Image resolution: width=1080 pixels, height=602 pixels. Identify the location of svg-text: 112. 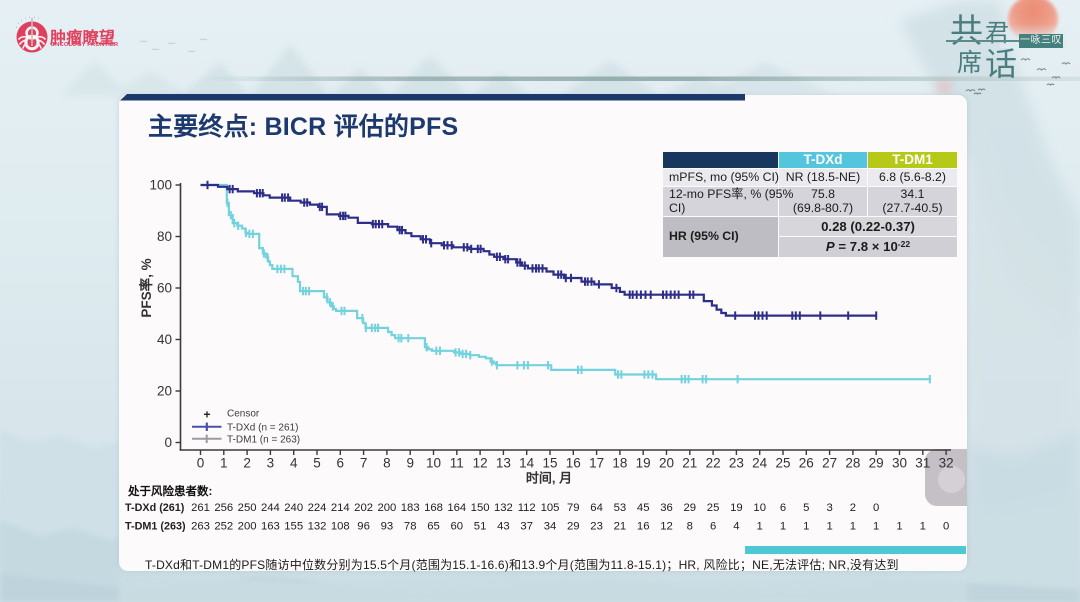
(527, 508).